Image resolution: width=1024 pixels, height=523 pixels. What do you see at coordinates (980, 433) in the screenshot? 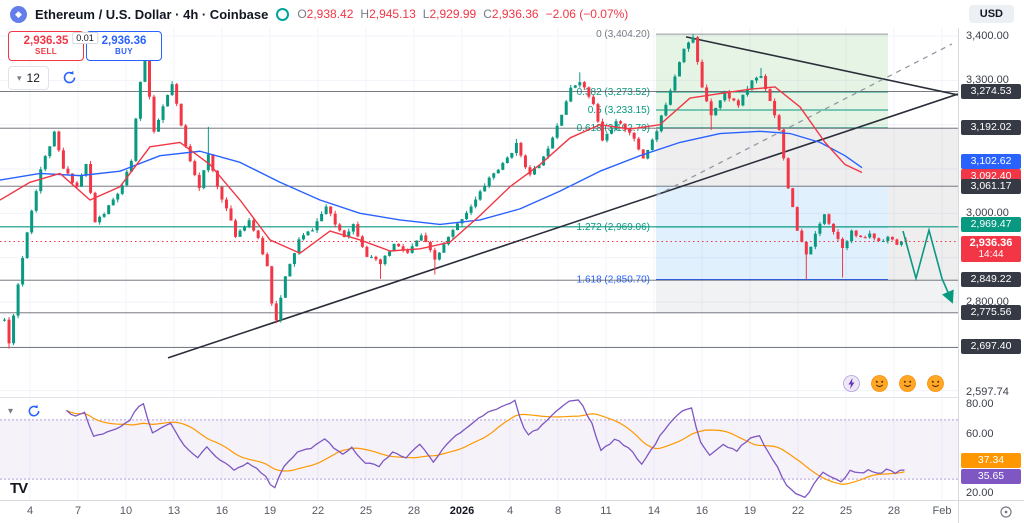
I see `rsi-scale-label: 60.00` at bounding box center [980, 433].